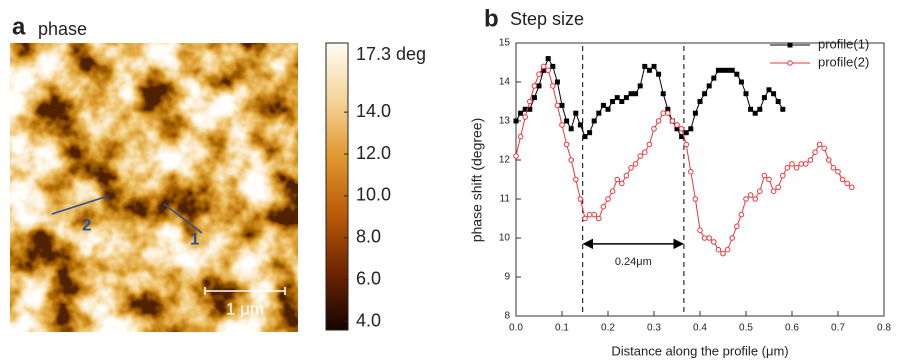 The height and width of the screenshot is (363, 903). What do you see at coordinates (700, 328) in the screenshot?
I see `x-tick-label: 0.4` at bounding box center [700, 328].